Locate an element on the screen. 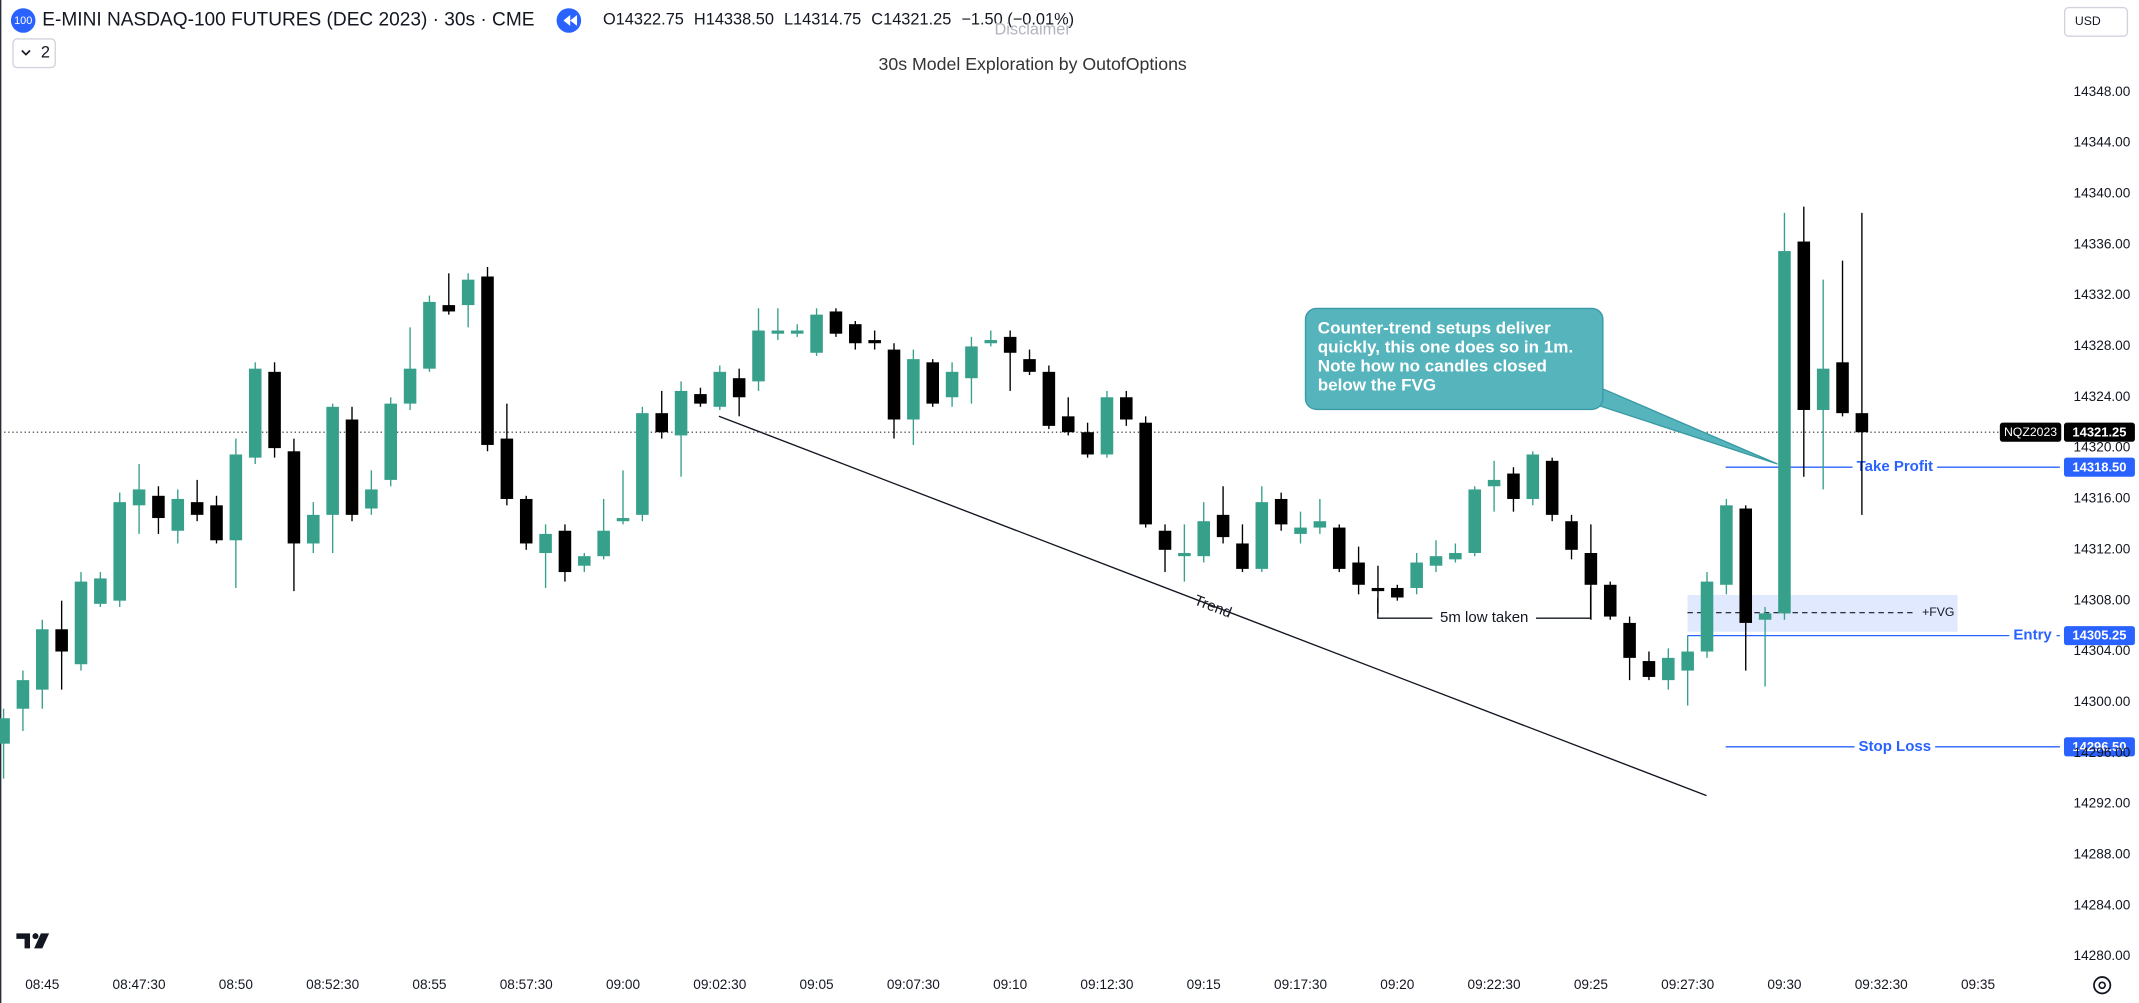 This screenshot has width=2139, height=1003. x-tick-label: 09:22:30 is located at coordinates (1494, 984).